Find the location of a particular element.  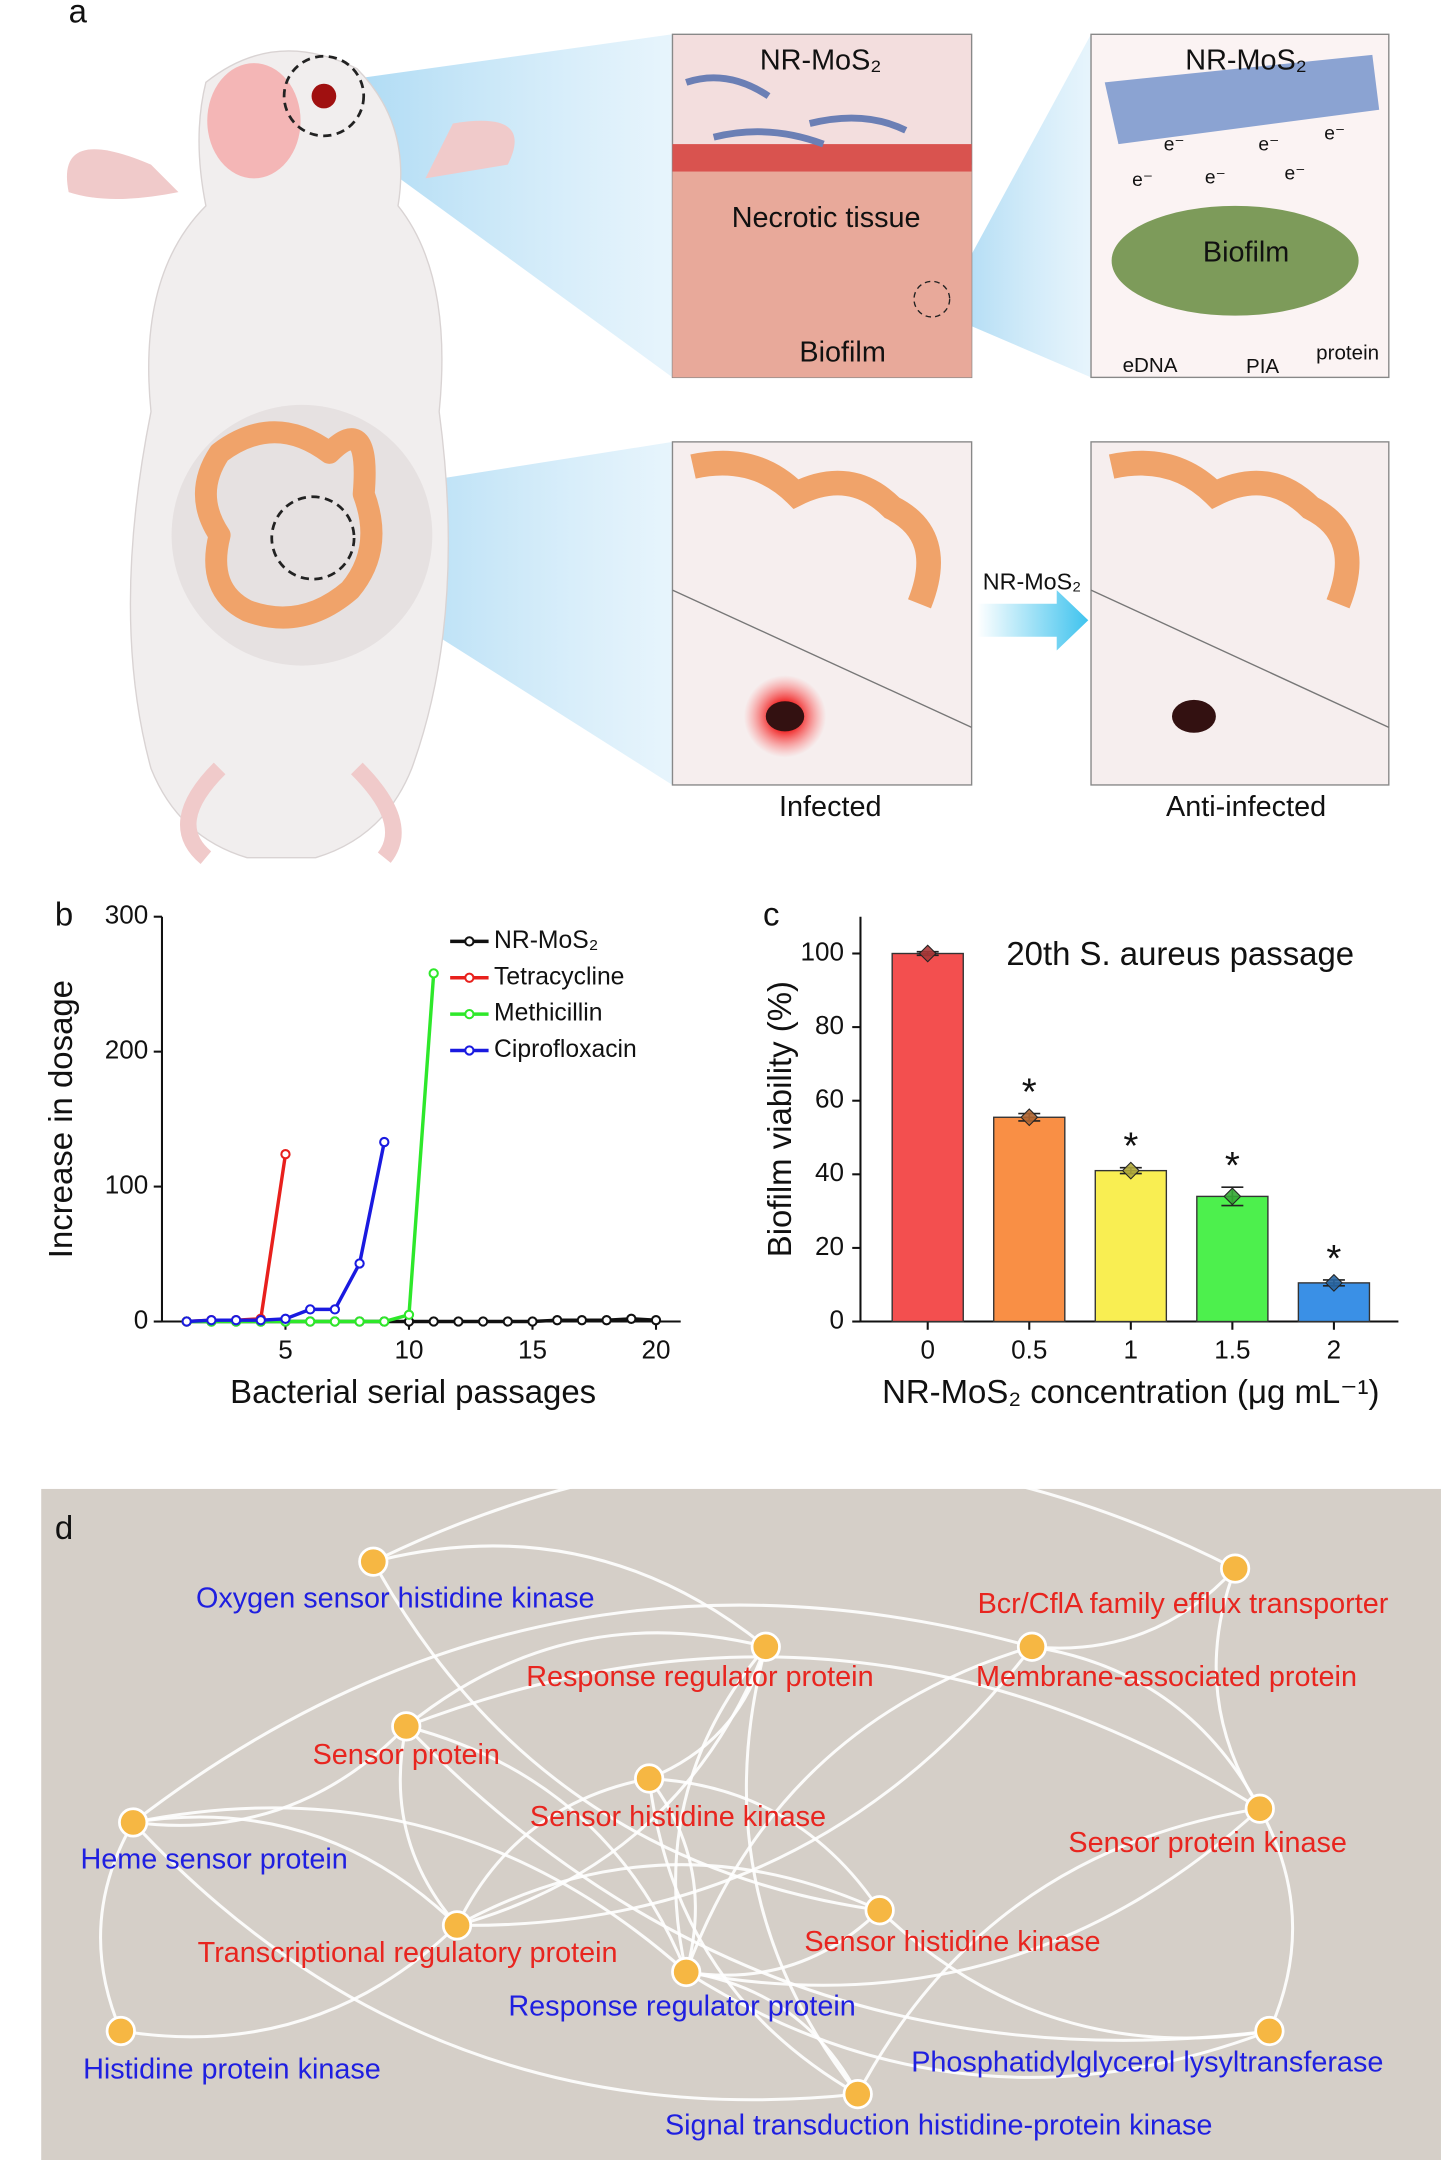

y-tick-label: 80 is located at coordinates (829, 1025).